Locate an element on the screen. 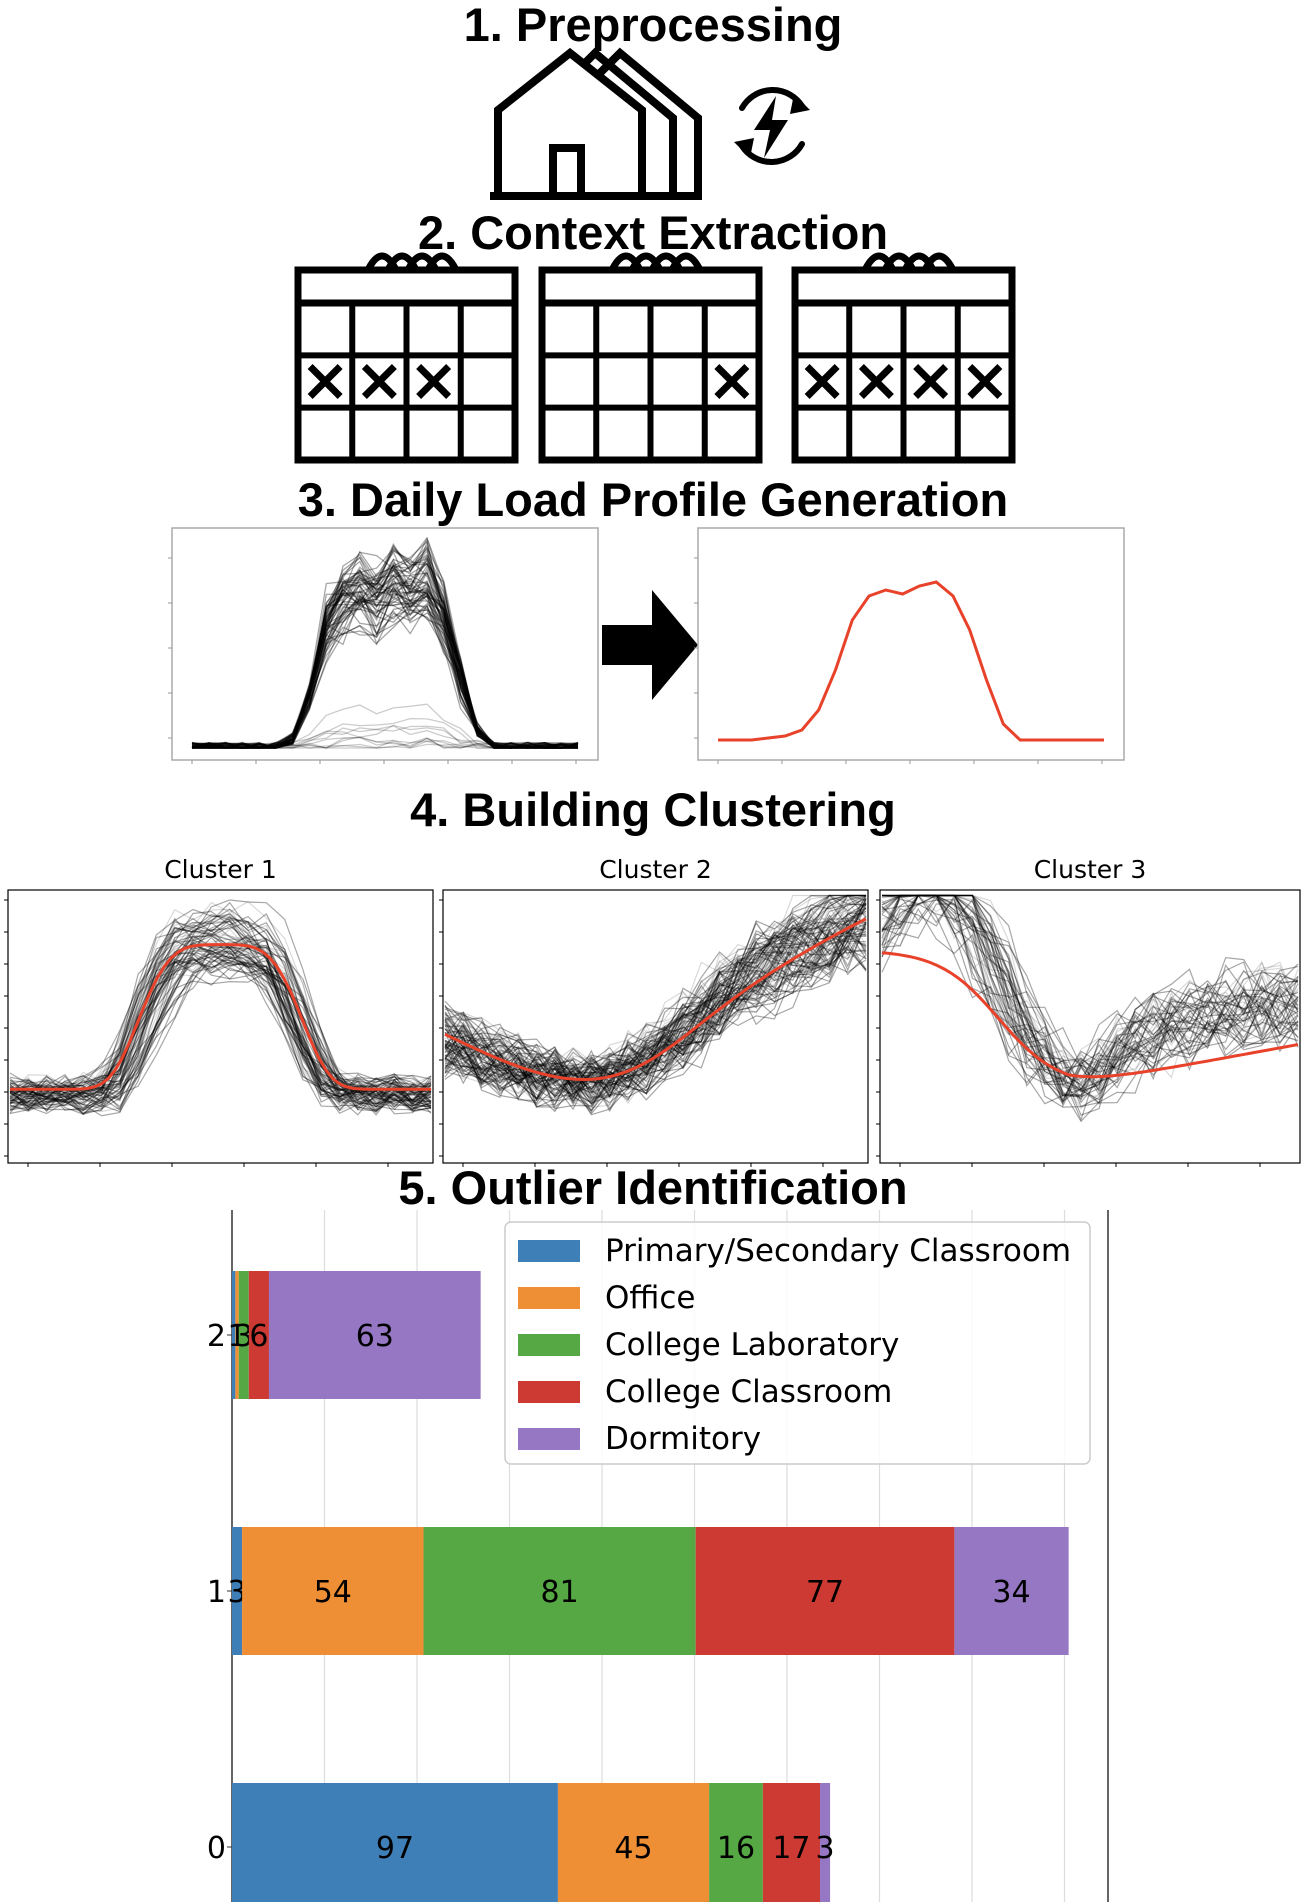  legend-swatch is located at coordinates (549, 1439).